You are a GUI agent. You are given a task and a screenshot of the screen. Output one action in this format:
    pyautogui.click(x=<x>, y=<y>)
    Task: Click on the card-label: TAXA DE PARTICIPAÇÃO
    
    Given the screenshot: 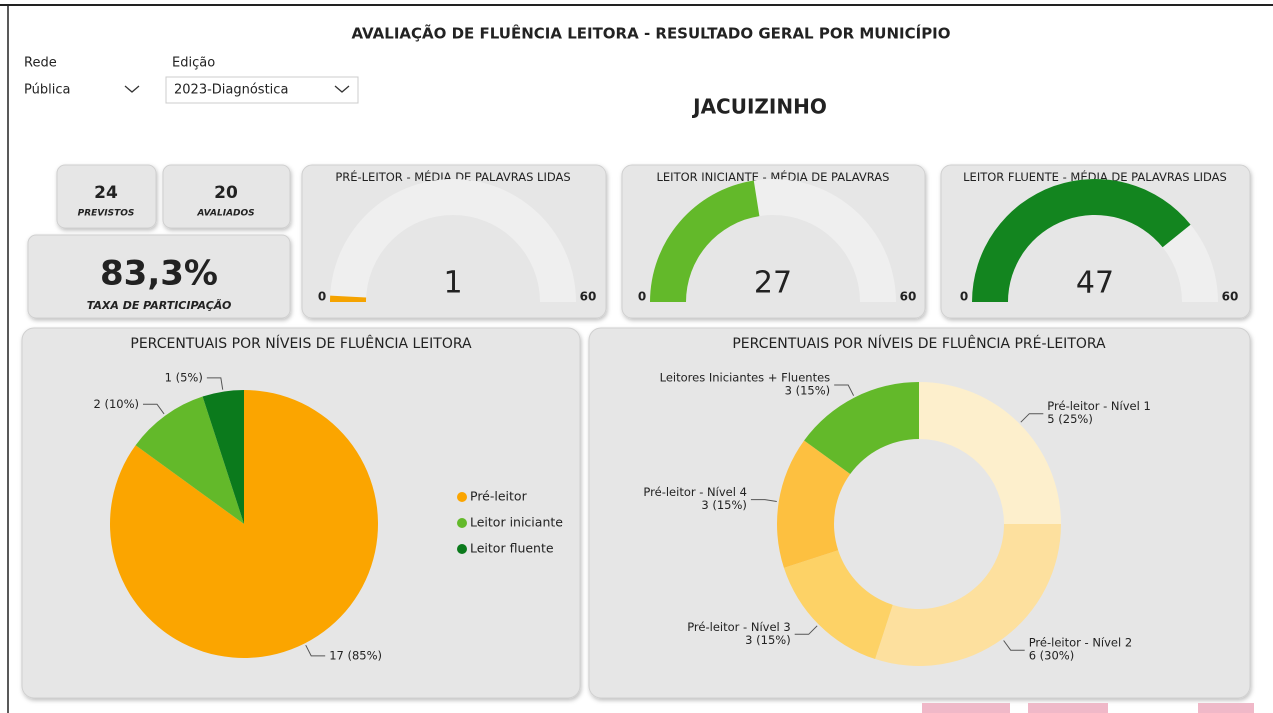 What is the action you would take?
    pyautogui.click(x=159, y=305)
    